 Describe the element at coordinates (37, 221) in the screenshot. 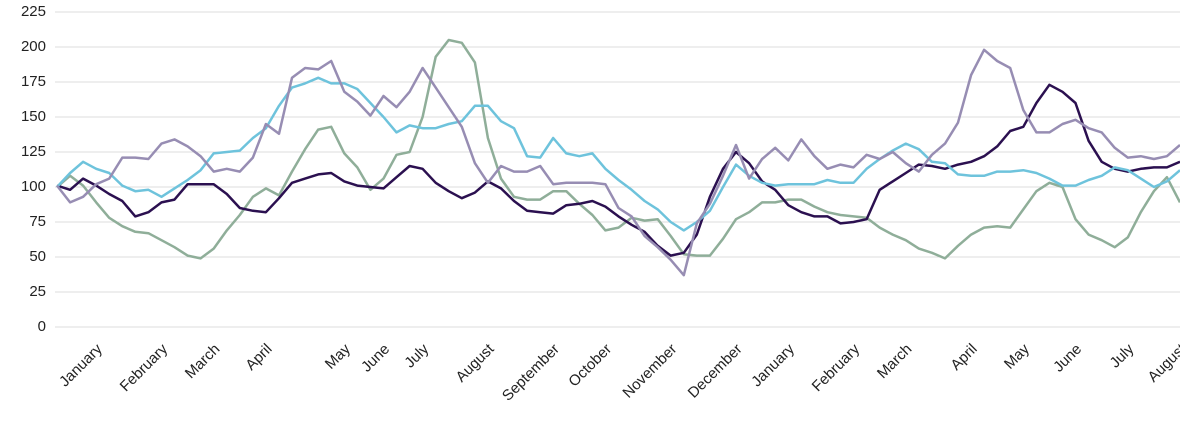

I see `y-tick-label: 75` at that location.